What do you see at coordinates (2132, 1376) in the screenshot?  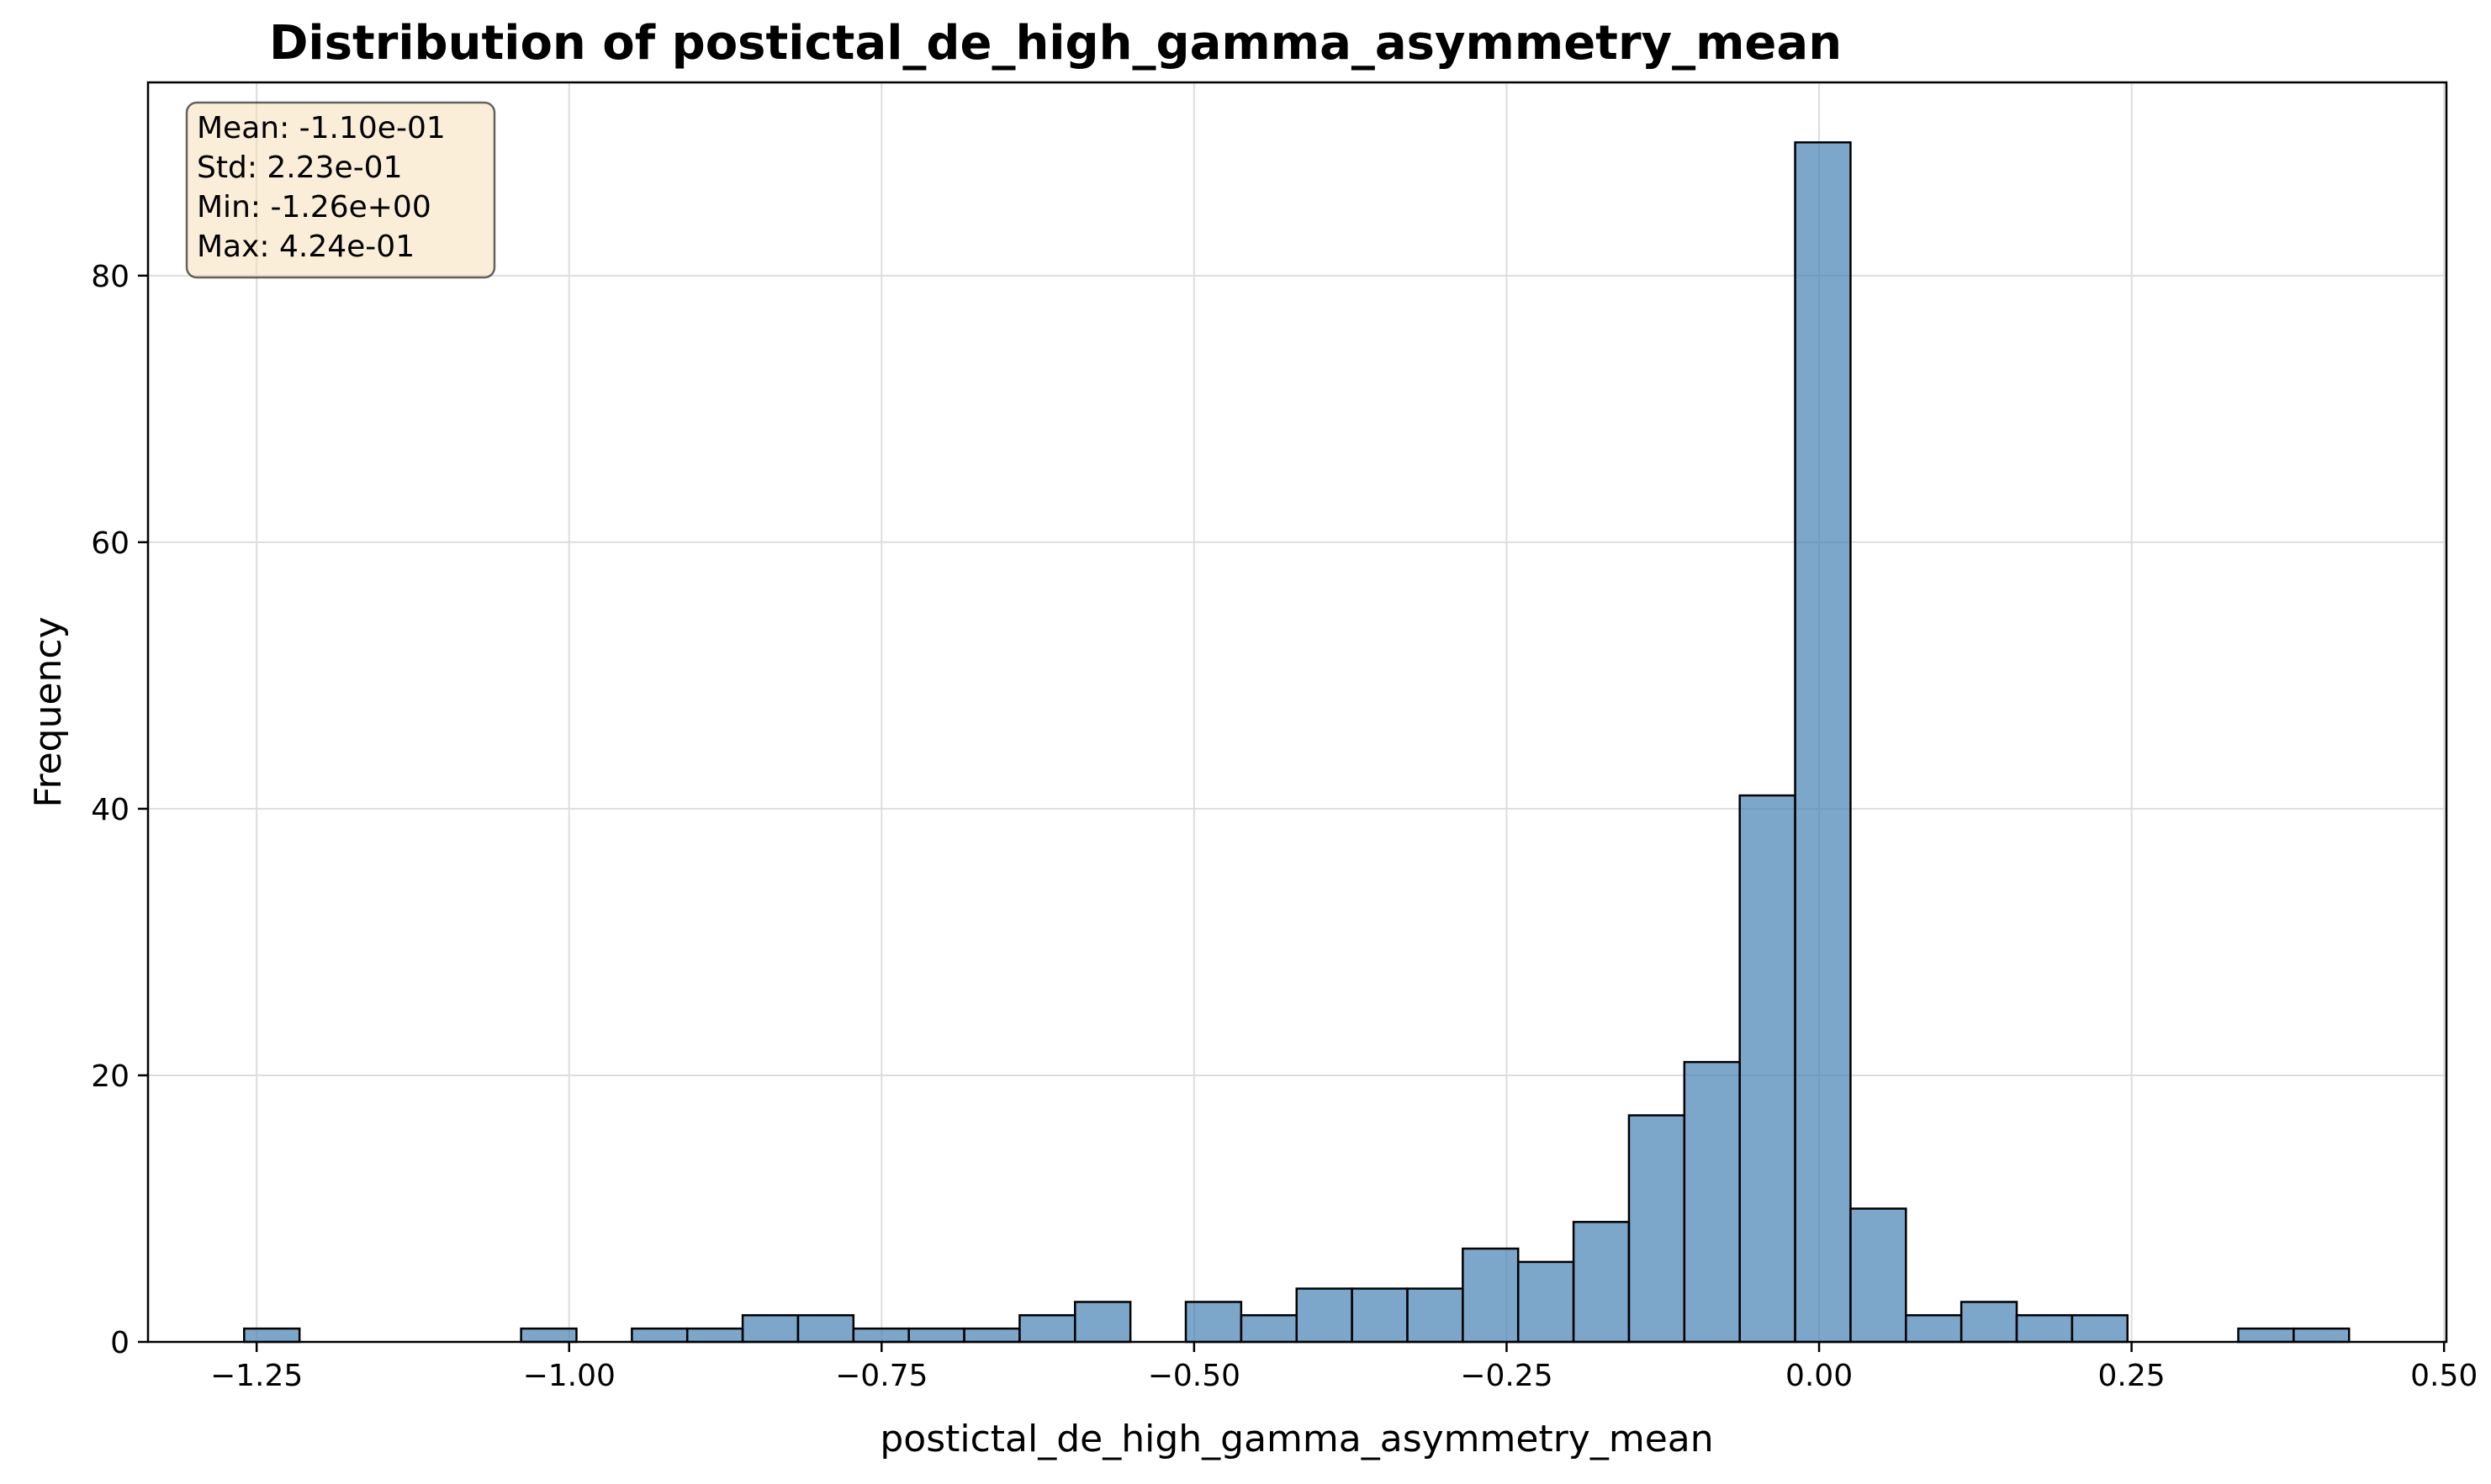 I see `x-tick-label: 0.25` at bounding box center [2132, 1376].